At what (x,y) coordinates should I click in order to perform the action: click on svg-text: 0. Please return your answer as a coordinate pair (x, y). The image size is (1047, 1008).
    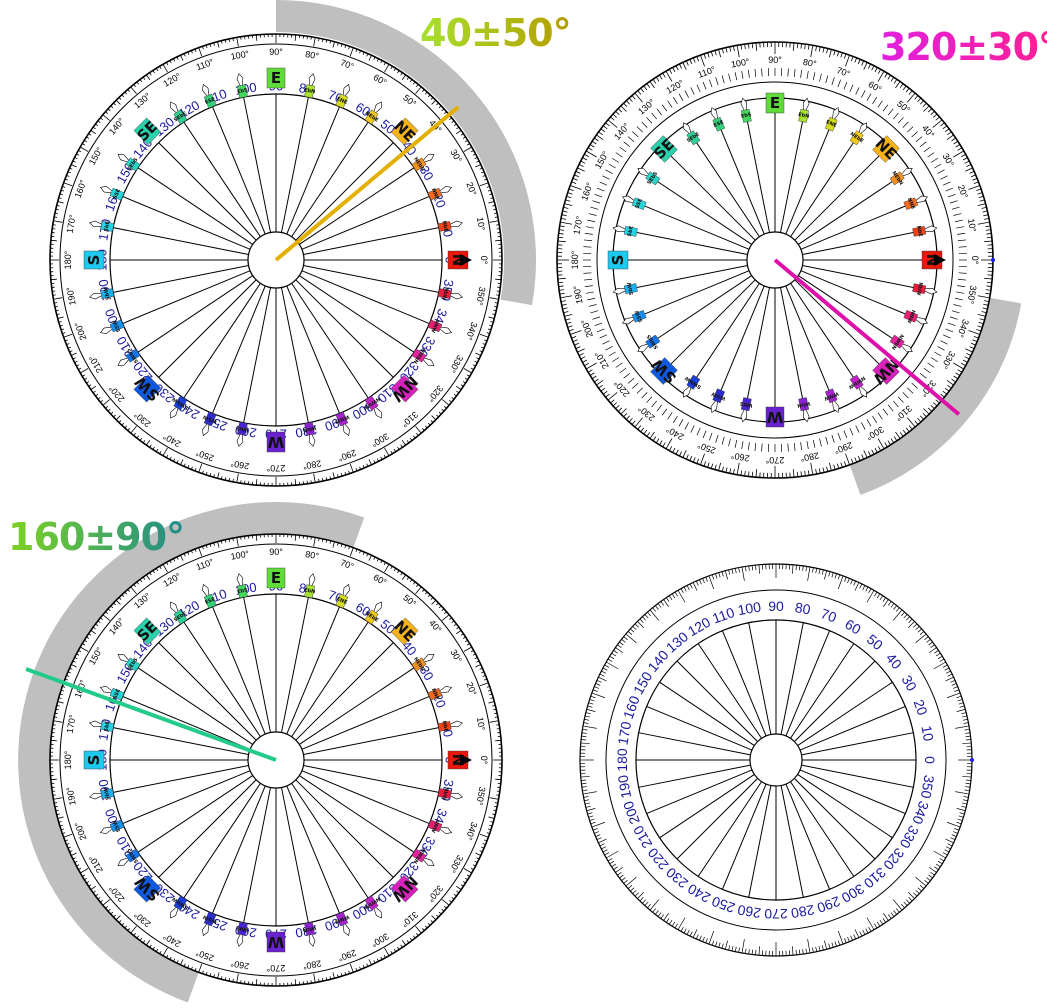
    Looking at the image, I should click on (930, 760).